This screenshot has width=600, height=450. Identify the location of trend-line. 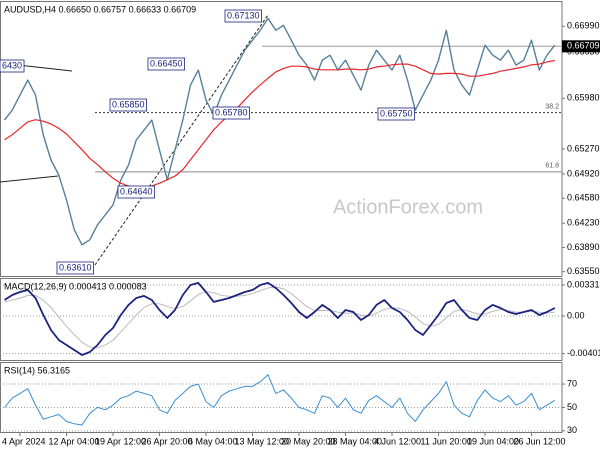
(29, 179).